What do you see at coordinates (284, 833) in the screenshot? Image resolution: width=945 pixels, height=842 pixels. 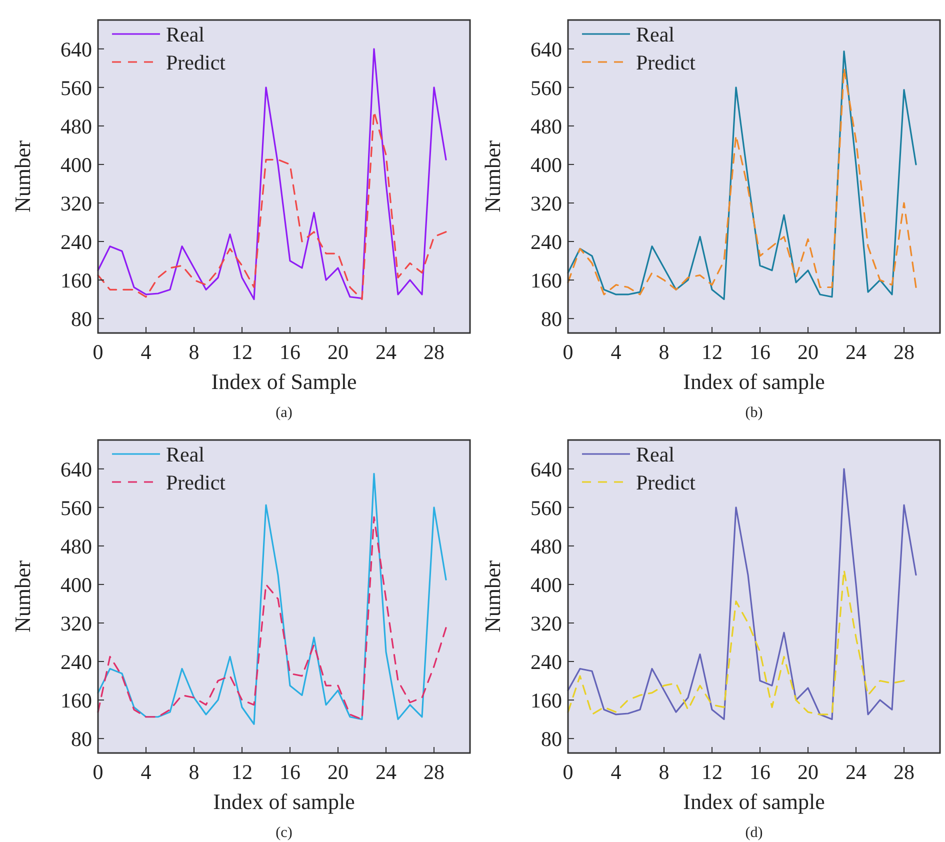 I see `text: (c)` at bounding box center [284, 833].